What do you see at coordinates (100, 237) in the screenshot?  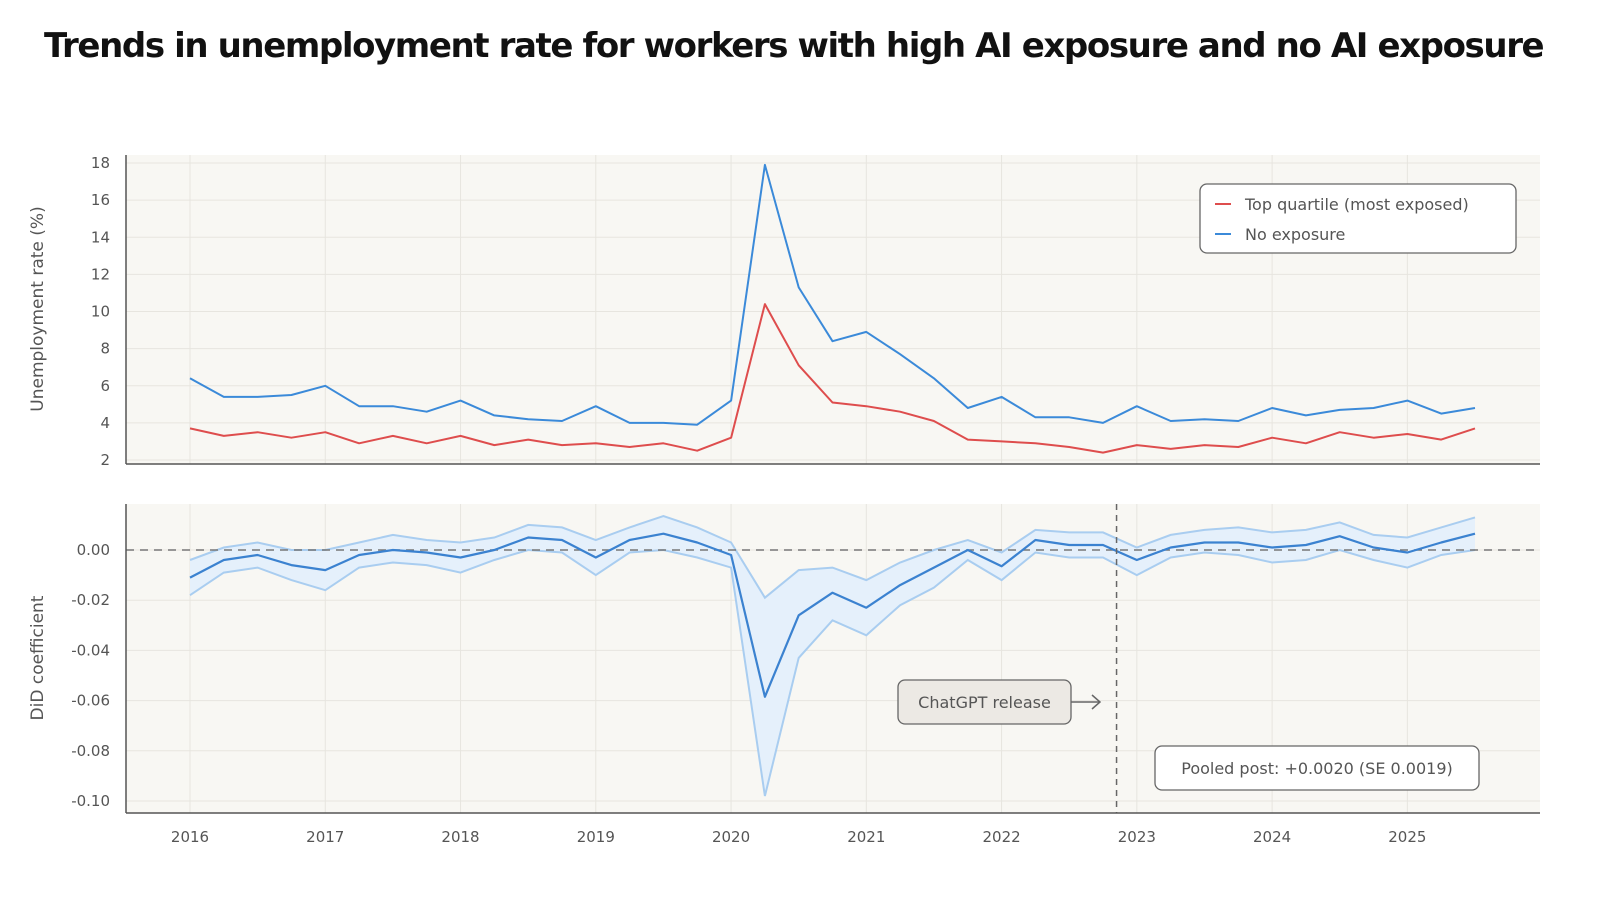 I see `top-y-tick-label: 14` at bounding box center [100, 237].